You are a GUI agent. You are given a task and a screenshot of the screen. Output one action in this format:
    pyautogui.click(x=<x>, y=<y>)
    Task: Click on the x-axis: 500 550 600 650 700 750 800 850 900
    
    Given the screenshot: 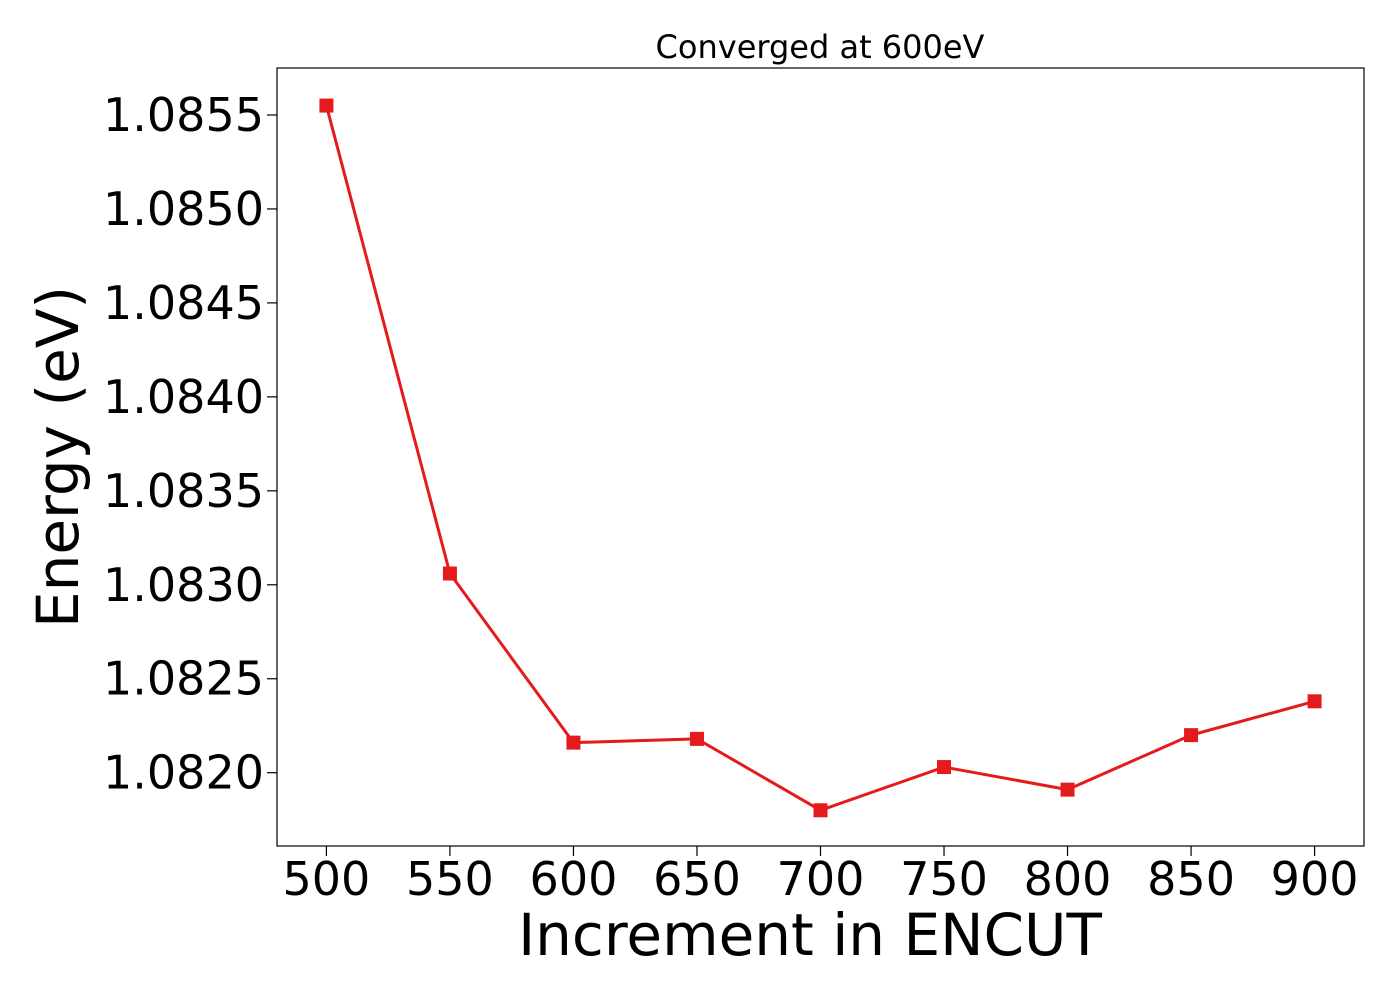 What is the action you would take?
    pyautogui.click(x=821, y=876)
    